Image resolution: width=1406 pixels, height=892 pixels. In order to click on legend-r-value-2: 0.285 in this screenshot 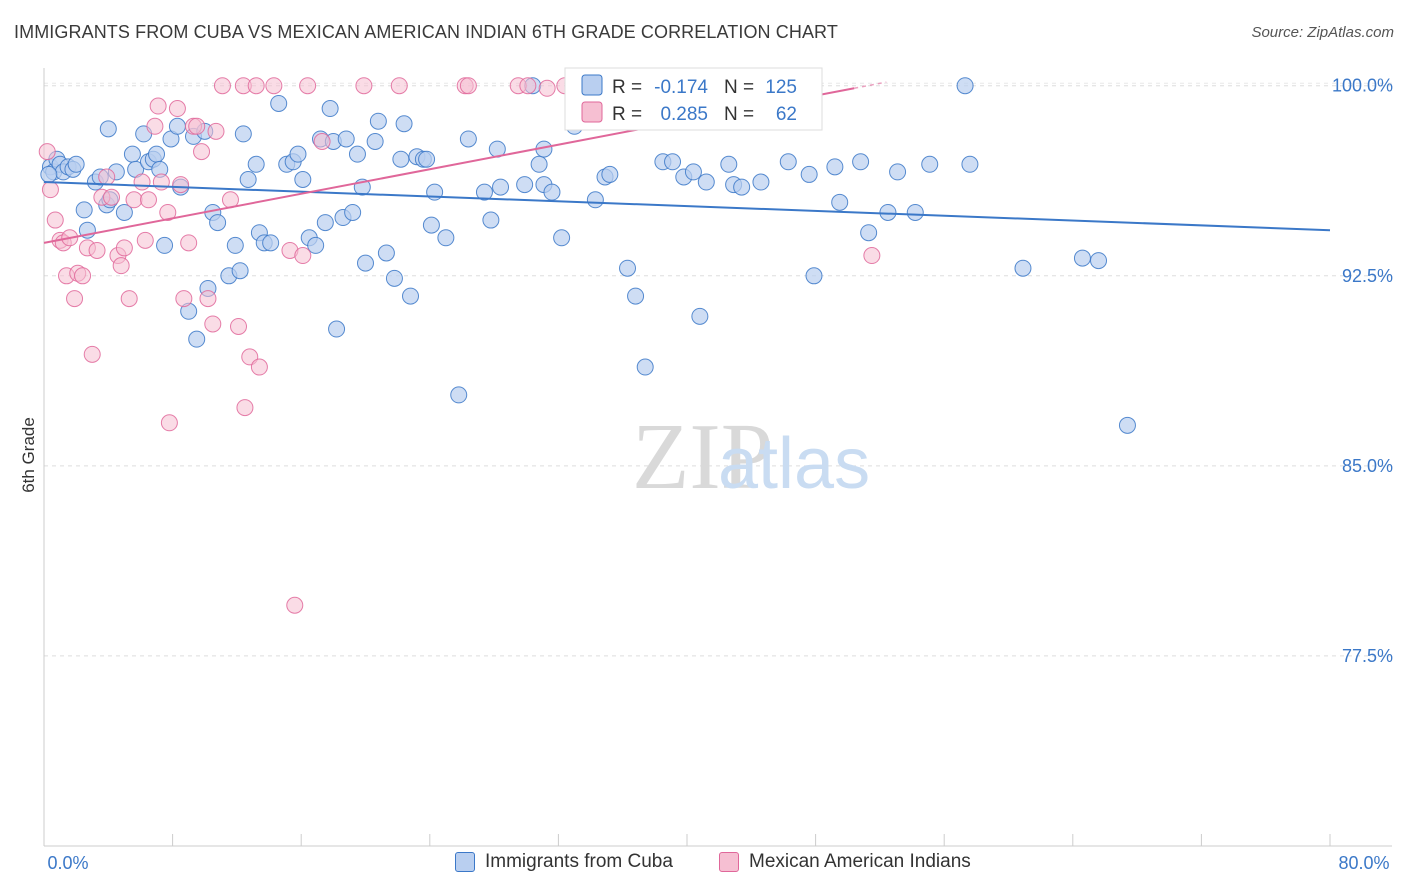, I will do `click(684, 114)`.